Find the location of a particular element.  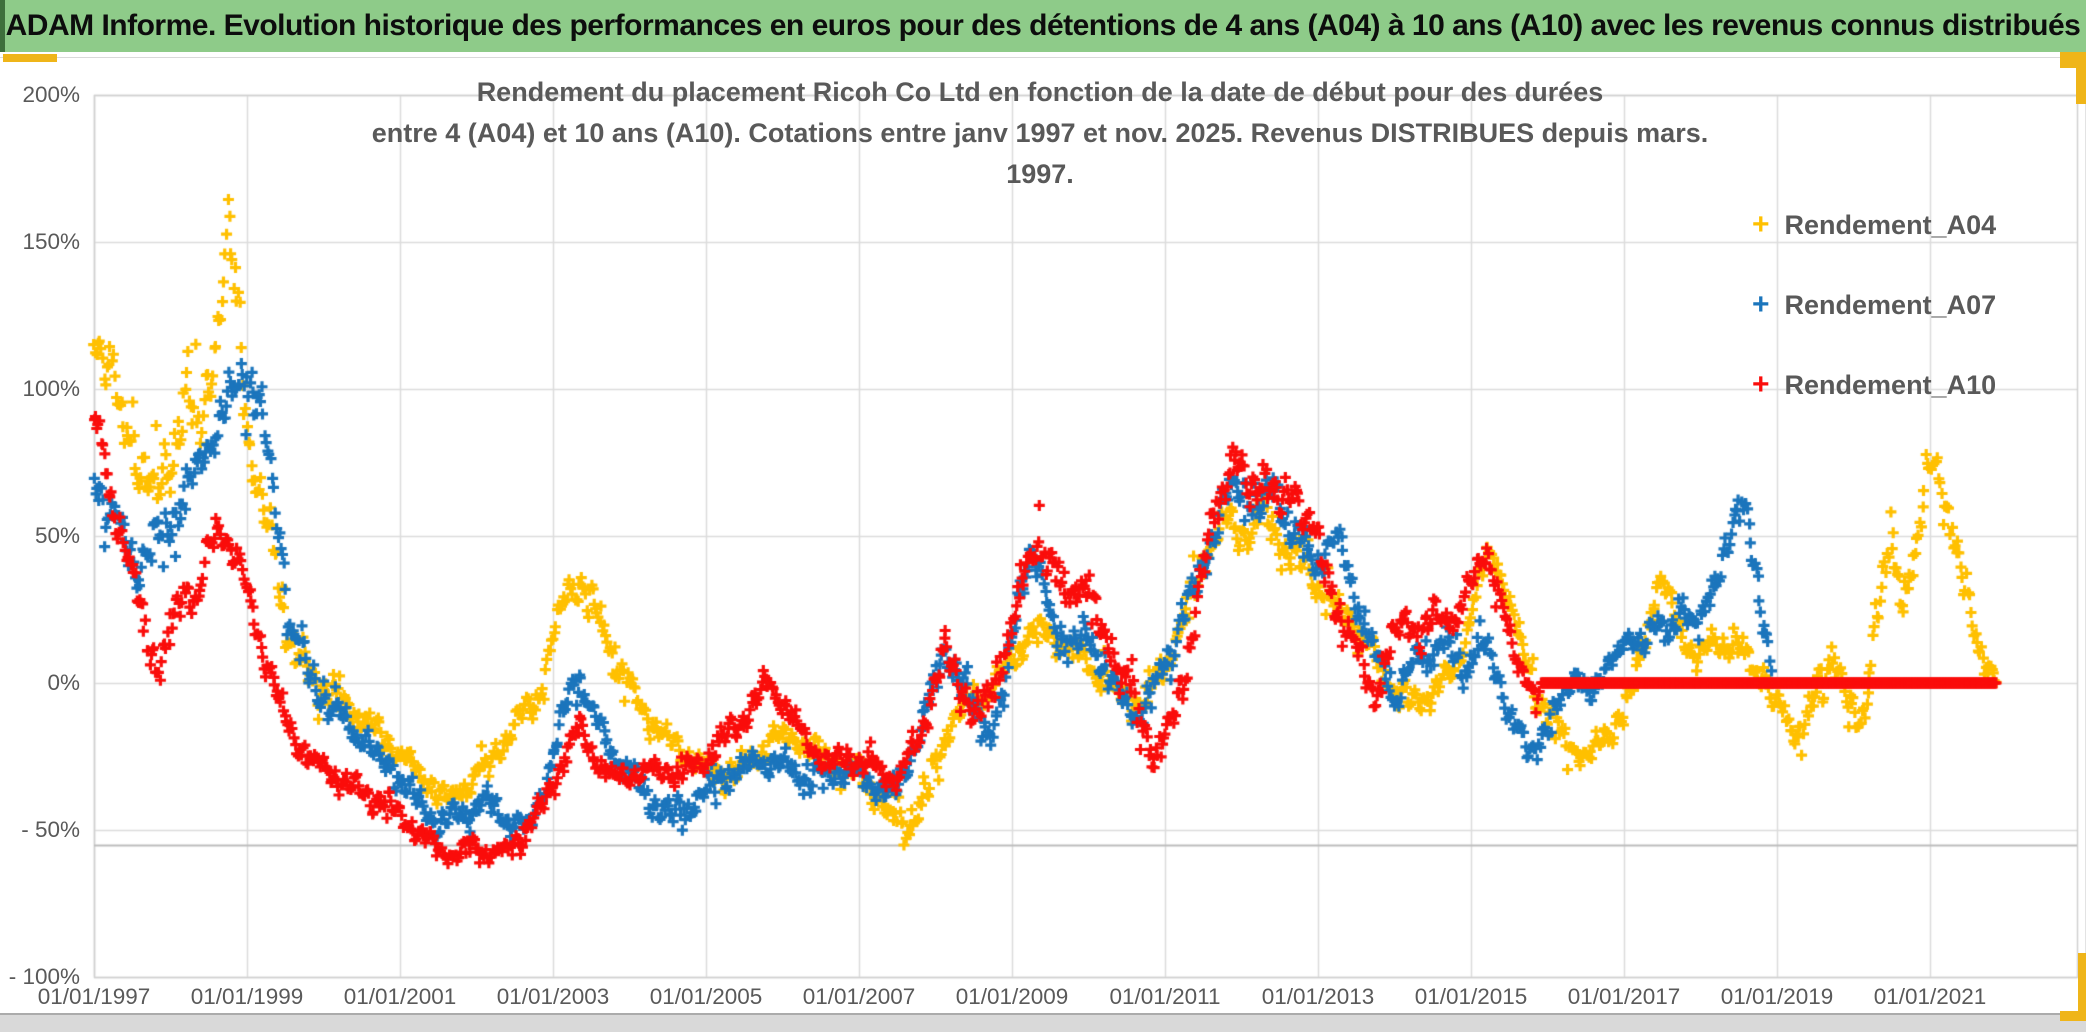

x-axis-tick-label: 01/01/2015 is located at coordinates (1471, 996).